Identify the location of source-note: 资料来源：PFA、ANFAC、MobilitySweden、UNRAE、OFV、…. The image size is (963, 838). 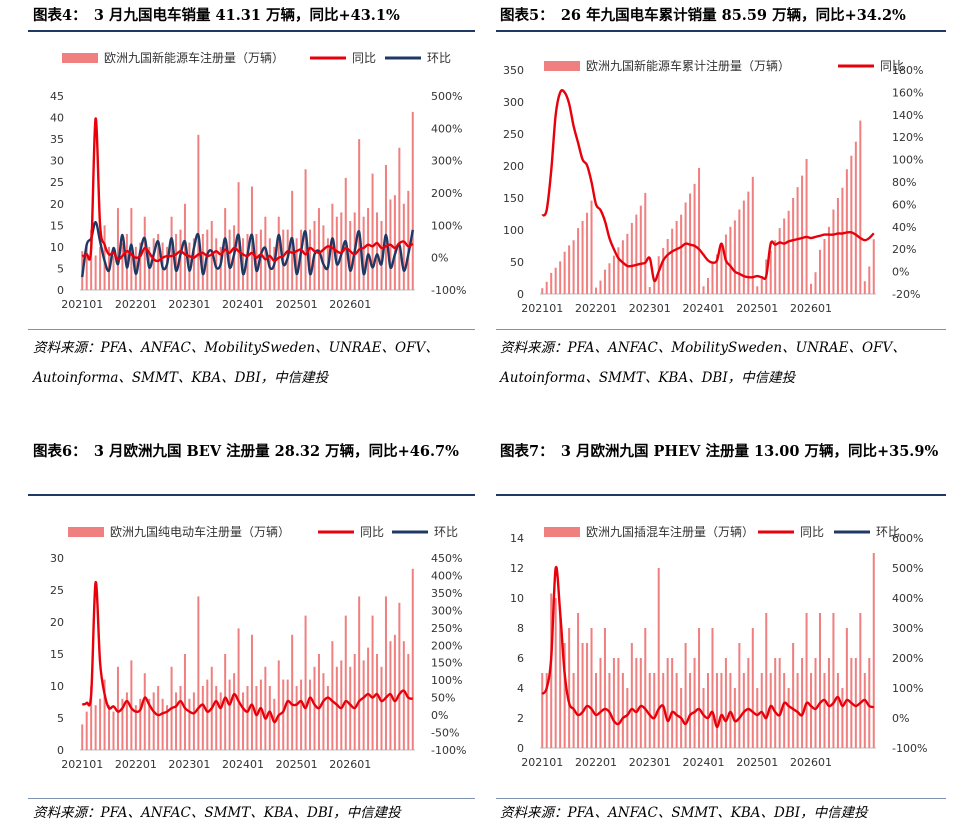
(703, 363).